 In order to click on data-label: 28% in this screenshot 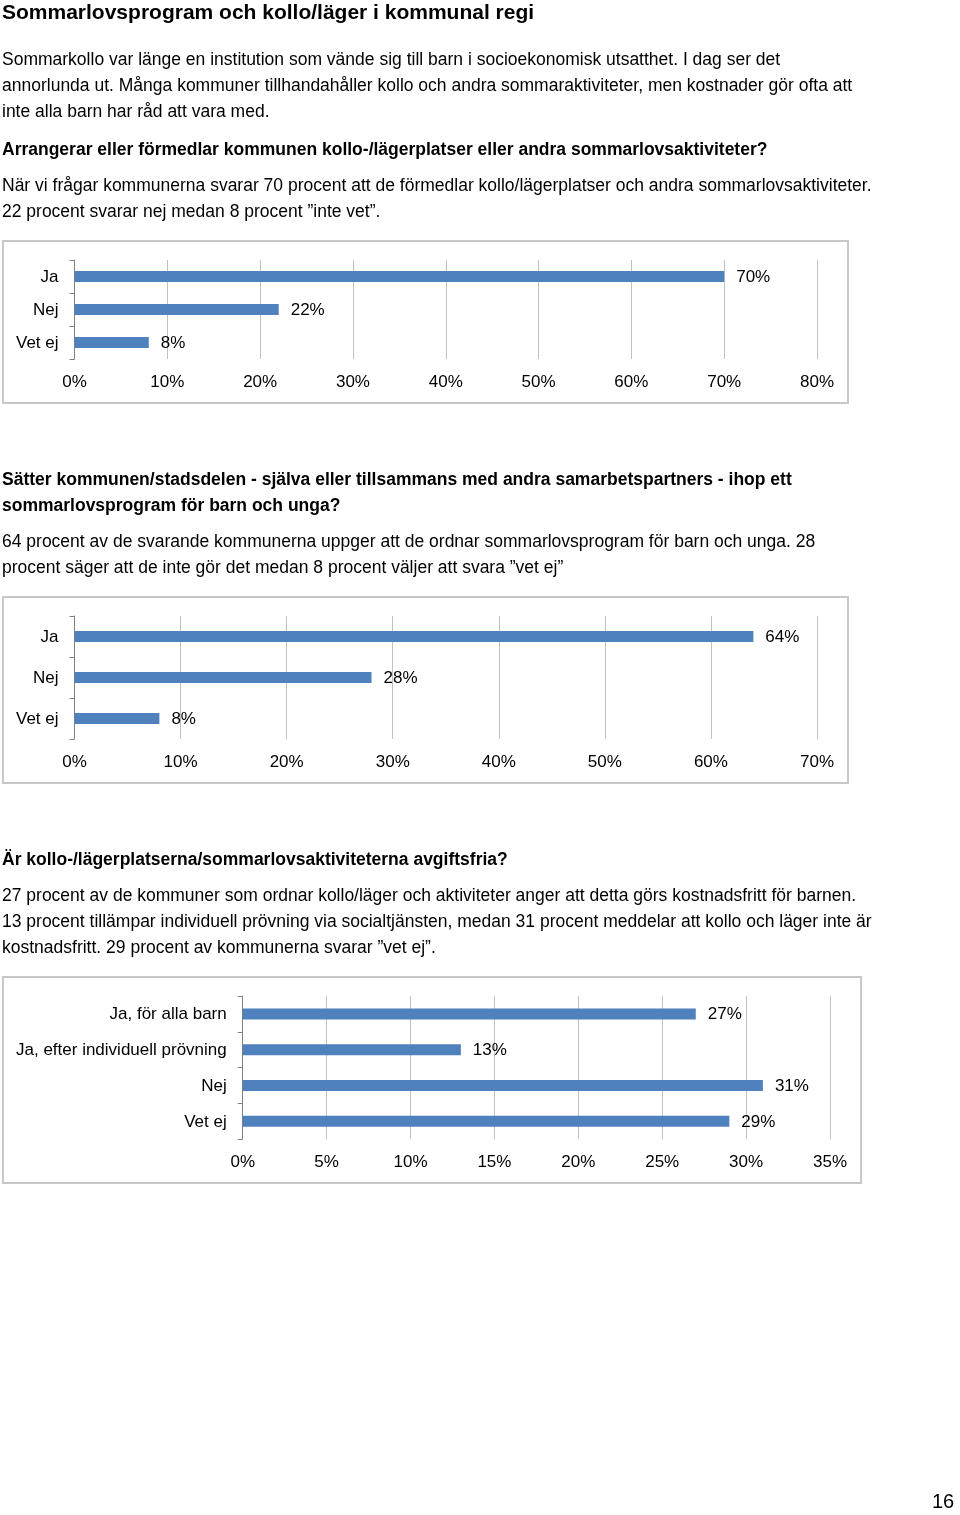, I will do `click(400, 677)`.